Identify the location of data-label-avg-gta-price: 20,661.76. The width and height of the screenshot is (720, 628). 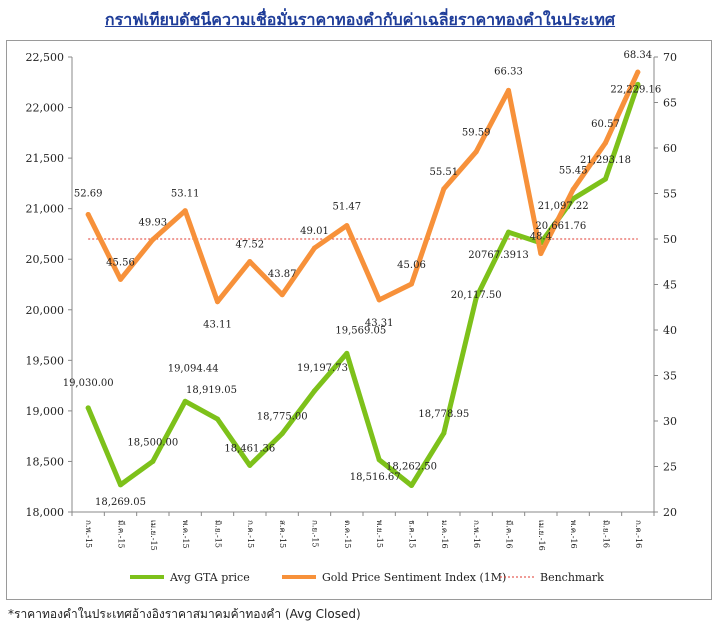
(560, 226).